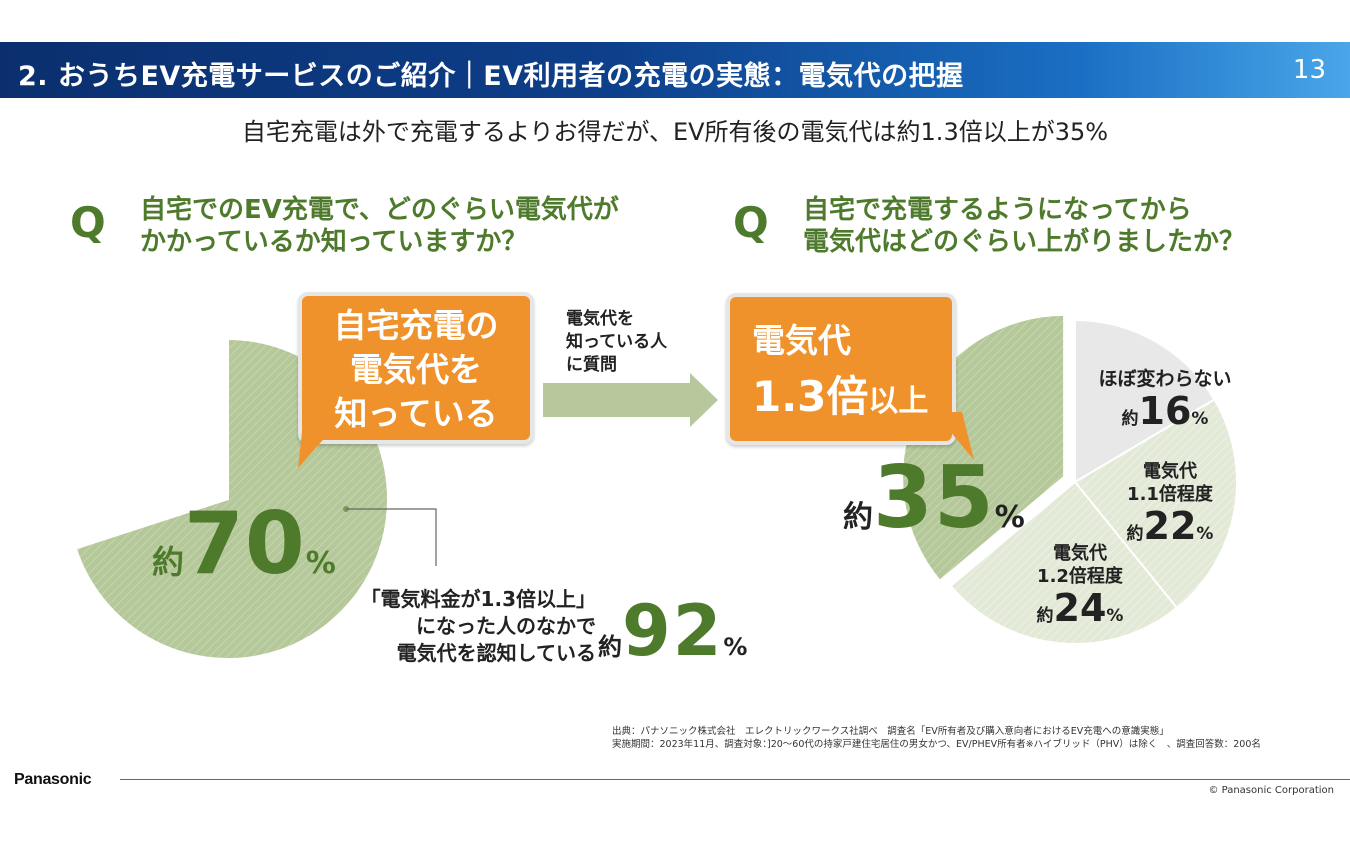 Image resolution: width=1350 pixels, height=844 pixels. What do you see at coordinates (735, 647) in the screenshot?
I see `left-note-unit: %` at bounding box center [735, 647].